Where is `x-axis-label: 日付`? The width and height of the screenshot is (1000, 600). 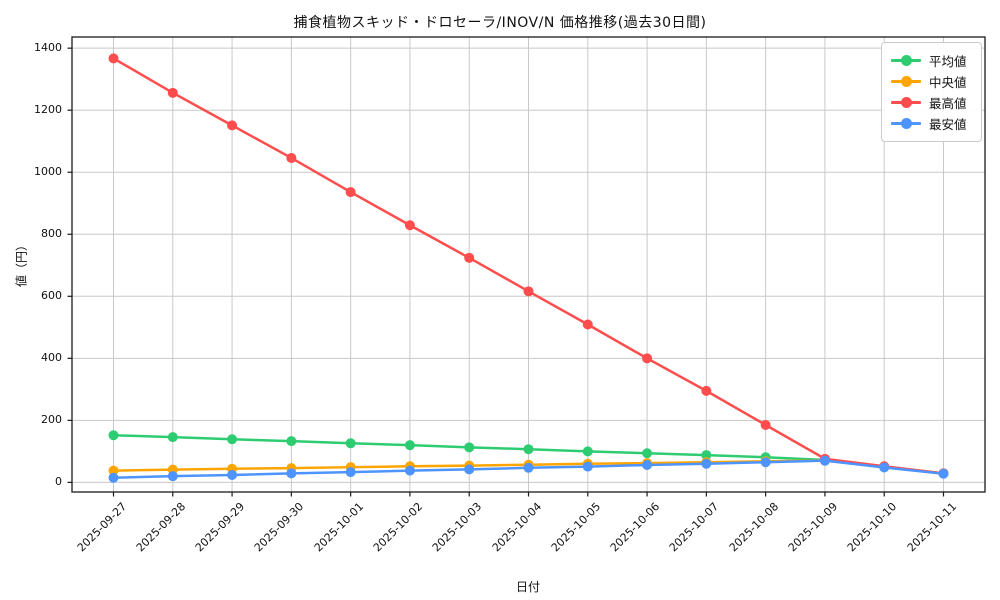
x-axis-label: 日付 is located at coordinates (528, 587).